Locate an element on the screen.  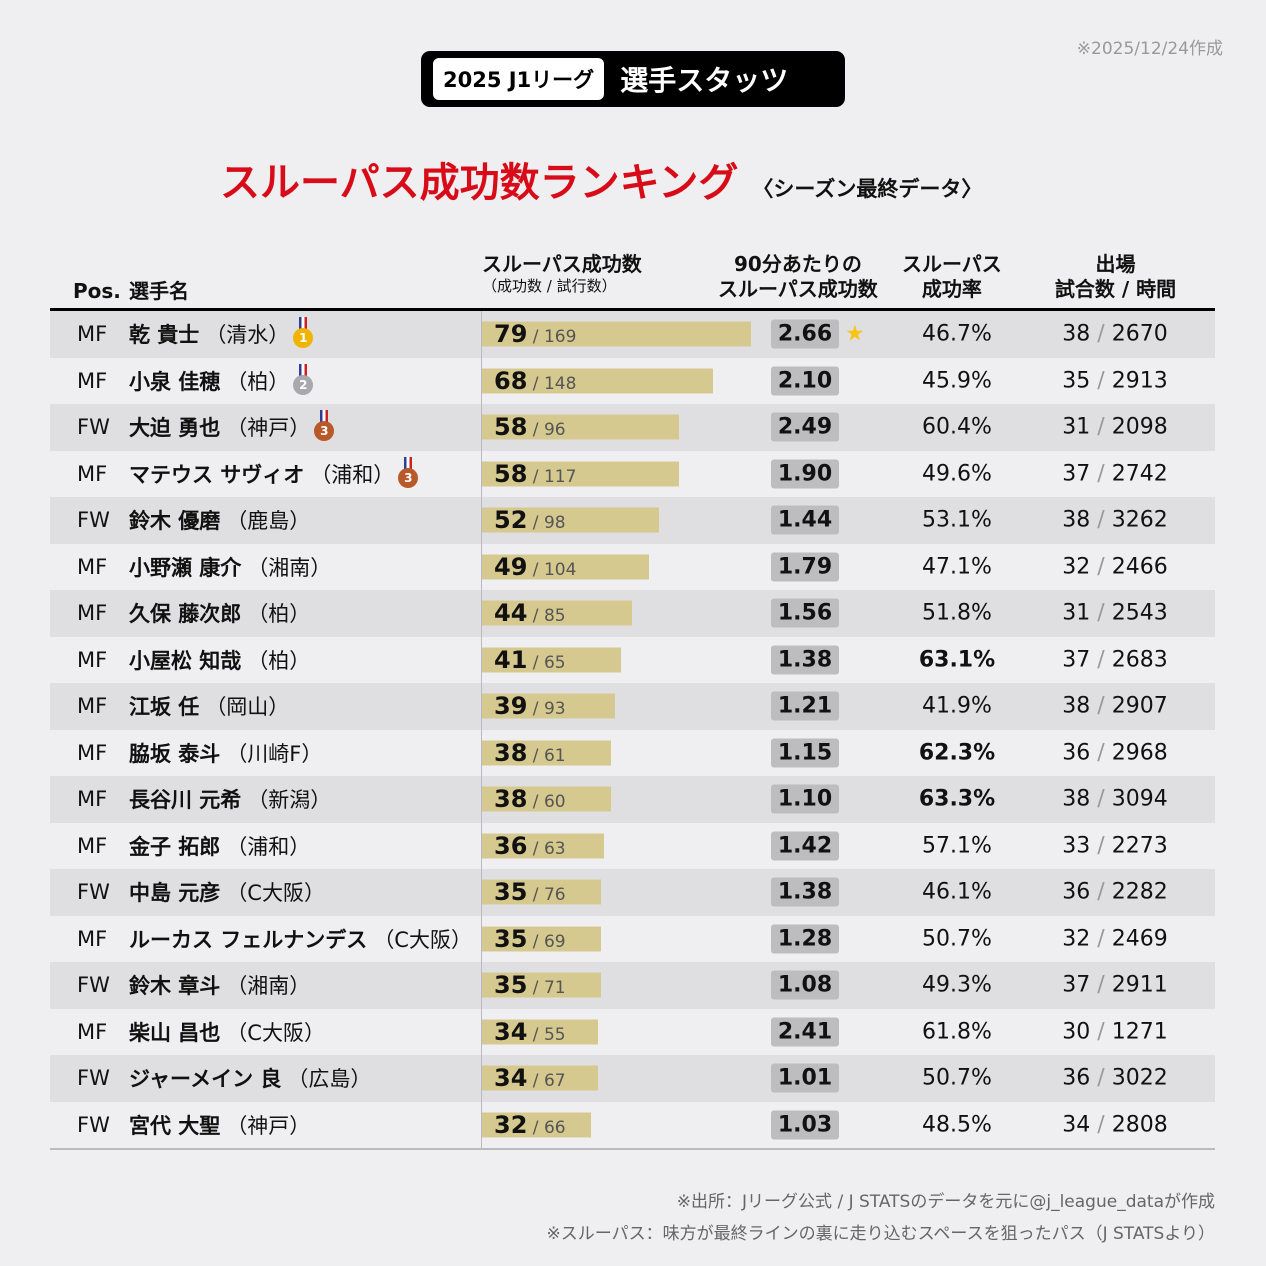
success-count: 41 is located at coordinates (511, 659).